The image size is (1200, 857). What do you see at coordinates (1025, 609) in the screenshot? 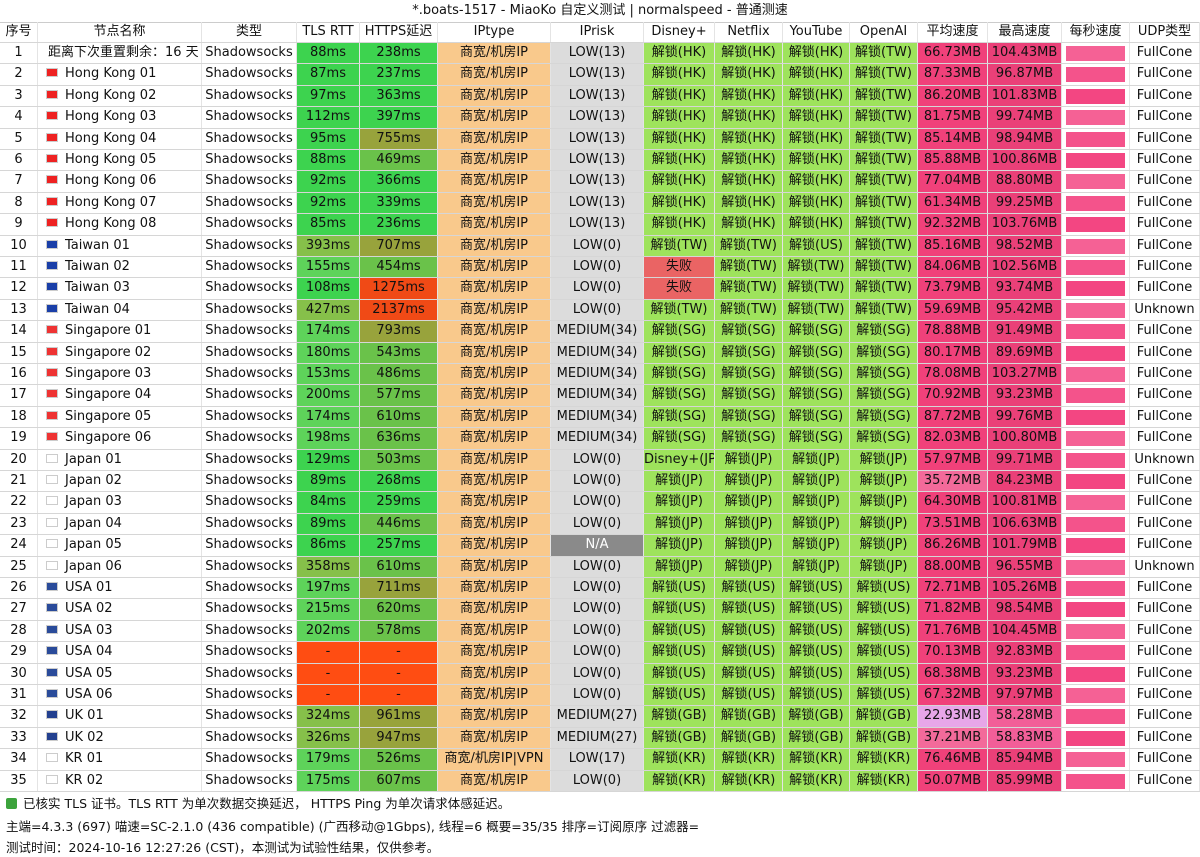
I see `table-cell: 98.54MB` at bounding box center [1025, 609].